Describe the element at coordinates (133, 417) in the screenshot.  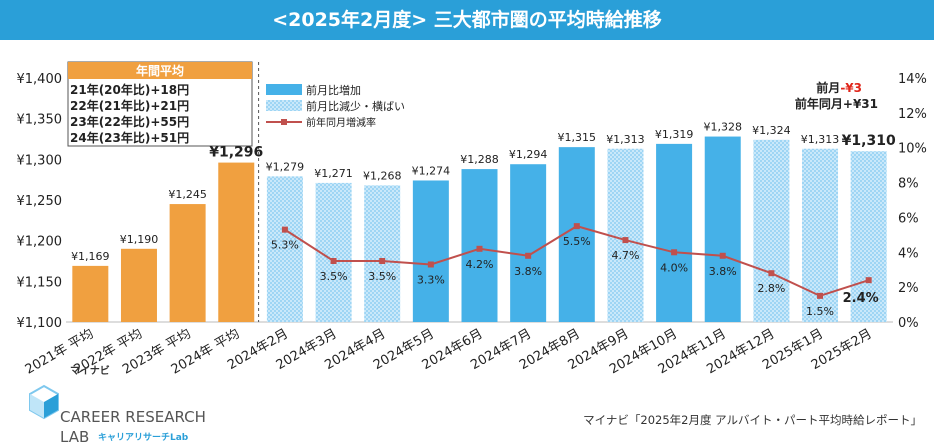
I see `logo-line1: CAREER RESEARCH` at that location.